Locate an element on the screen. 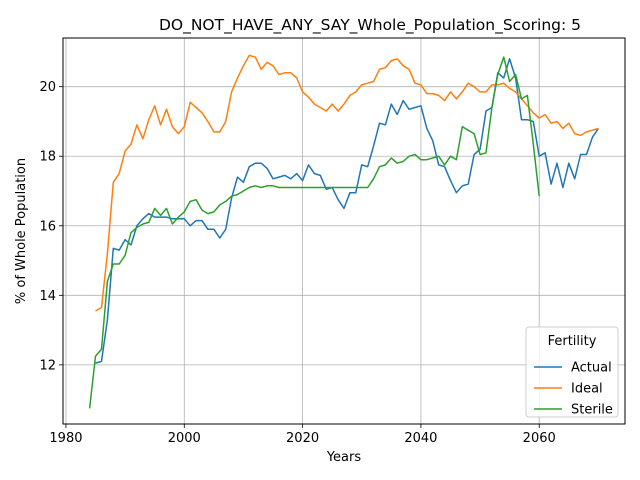 The width and height of the screenshot is (640, 480). x-tick-label: 2000 is located at coordinates (184, 438).